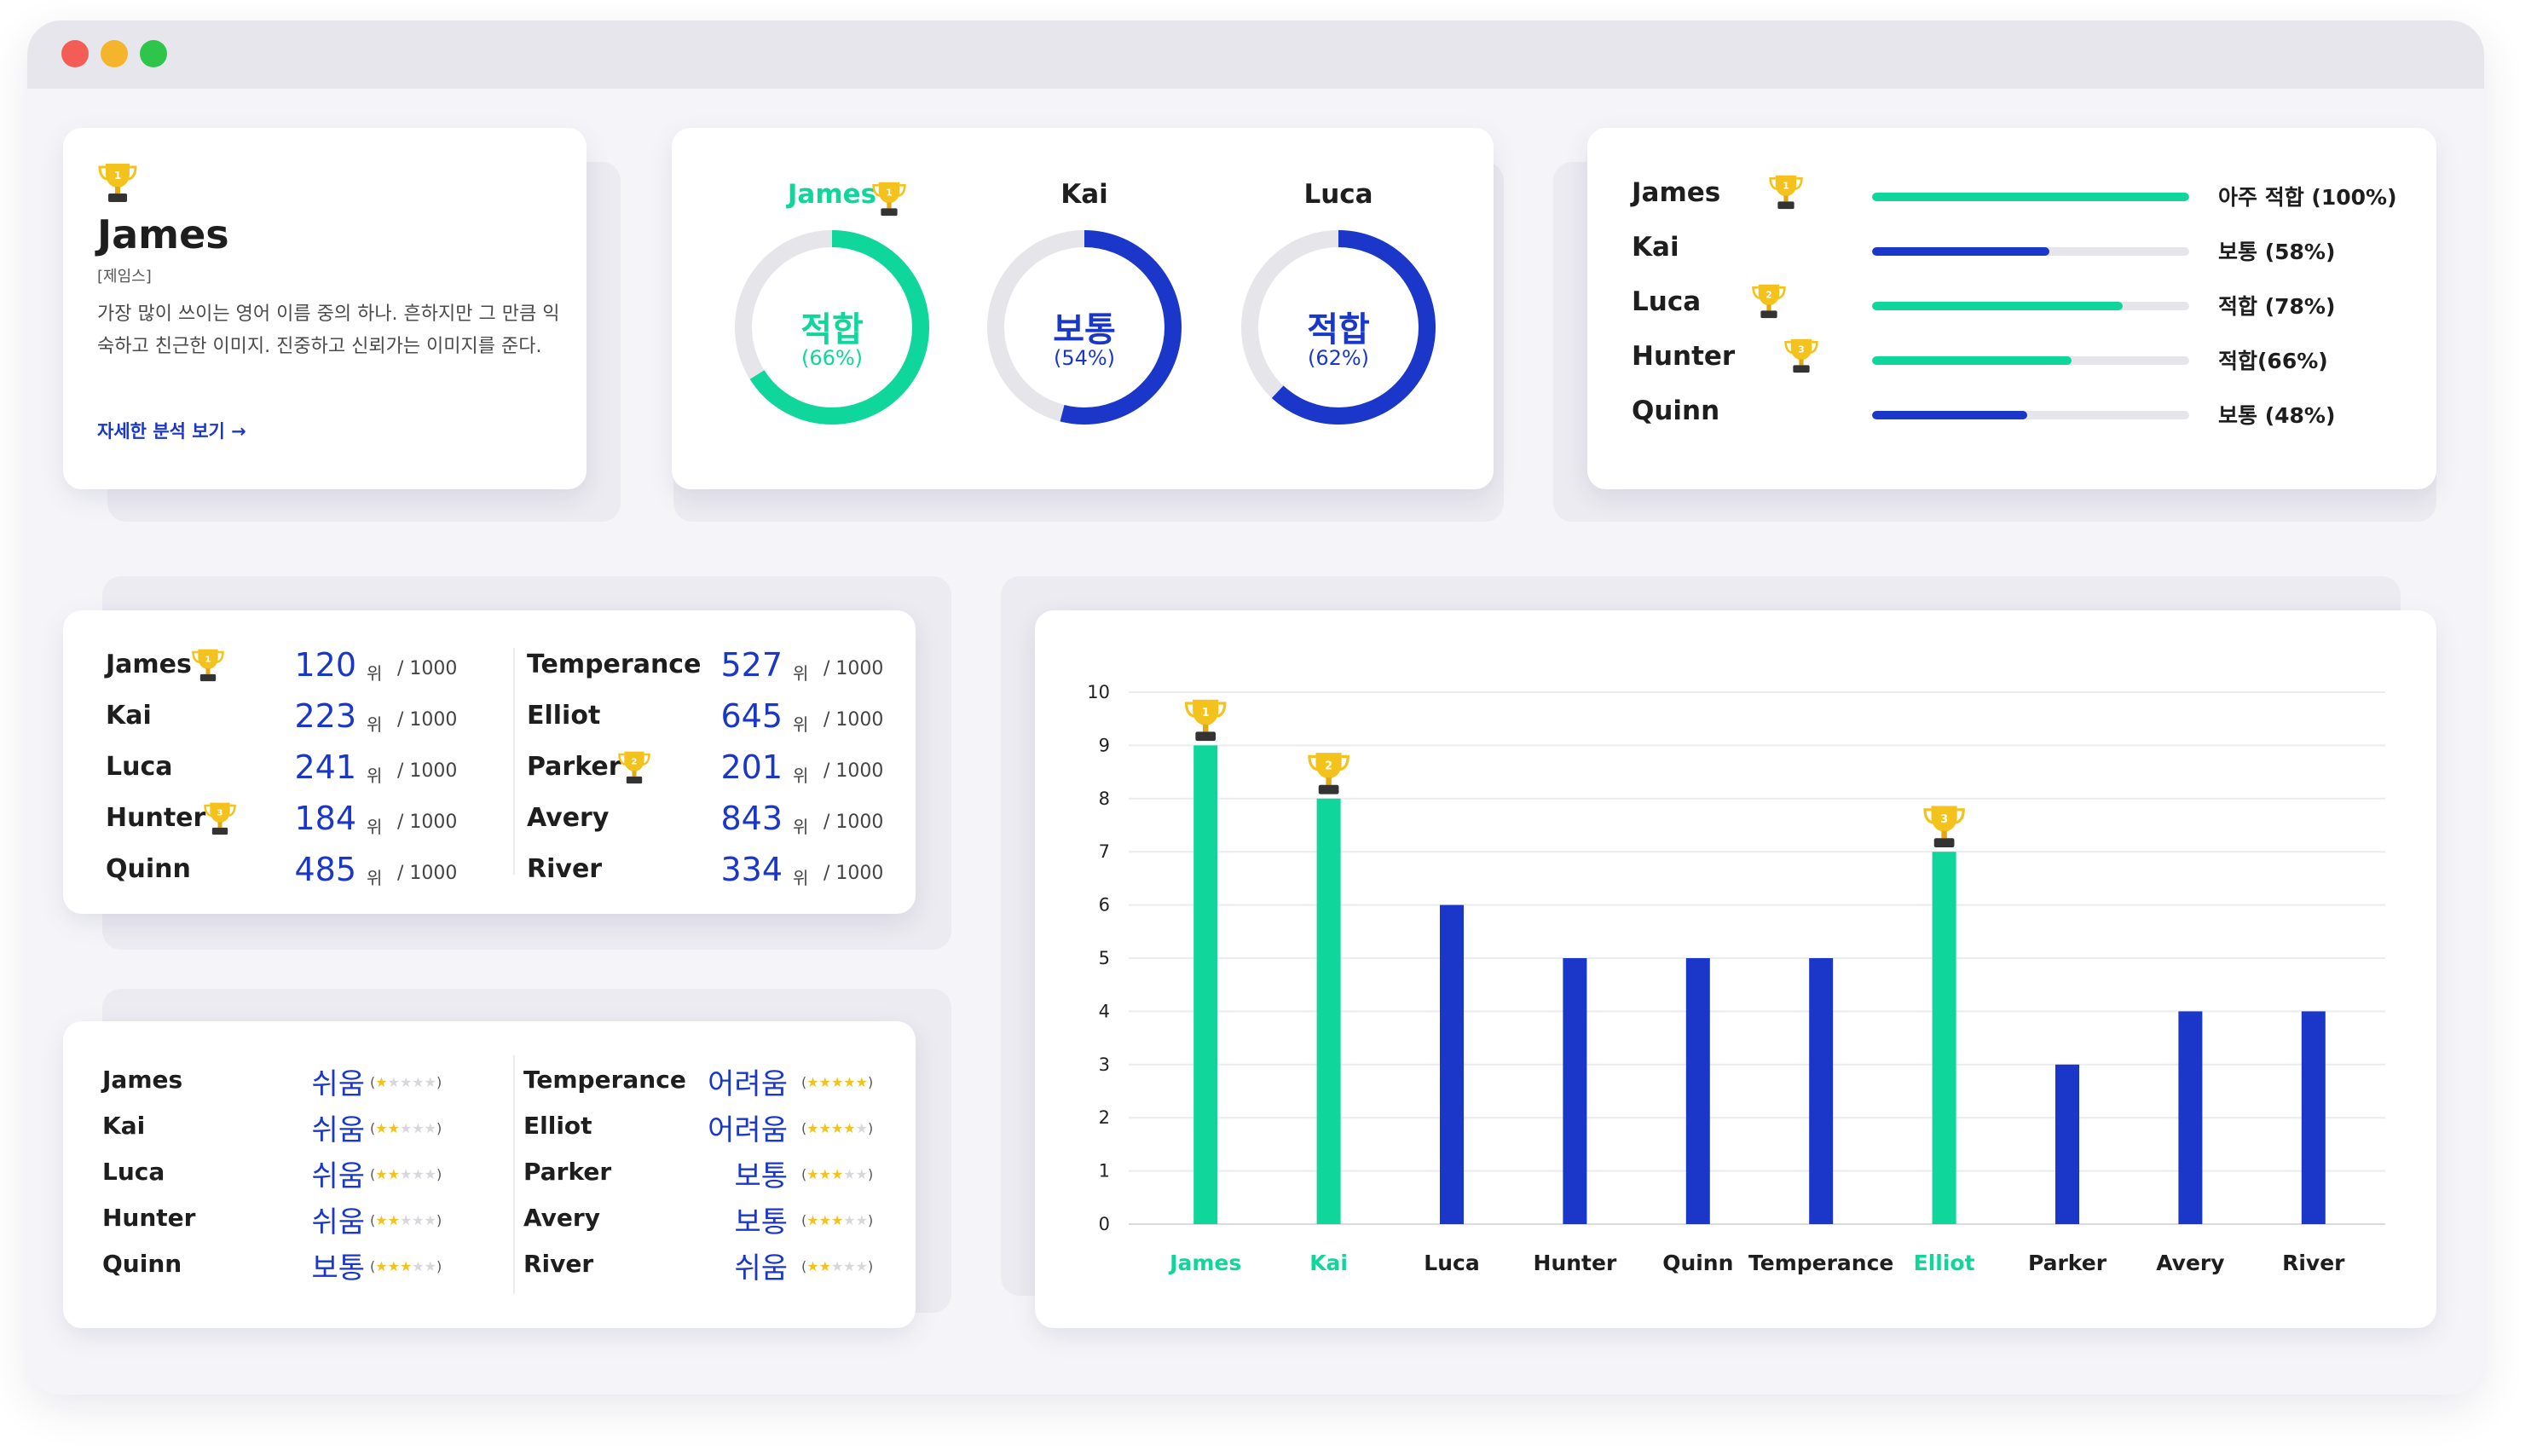 The height and width of the screenshot is (1456, 2537). Describe the element at coordinates (1769, 301) in the screenshot. I see `trophy-icon: 2` at that location.